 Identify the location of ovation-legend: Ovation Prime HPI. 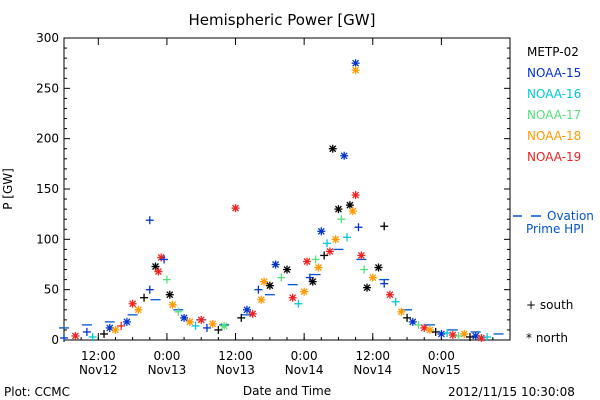
(553, 222).